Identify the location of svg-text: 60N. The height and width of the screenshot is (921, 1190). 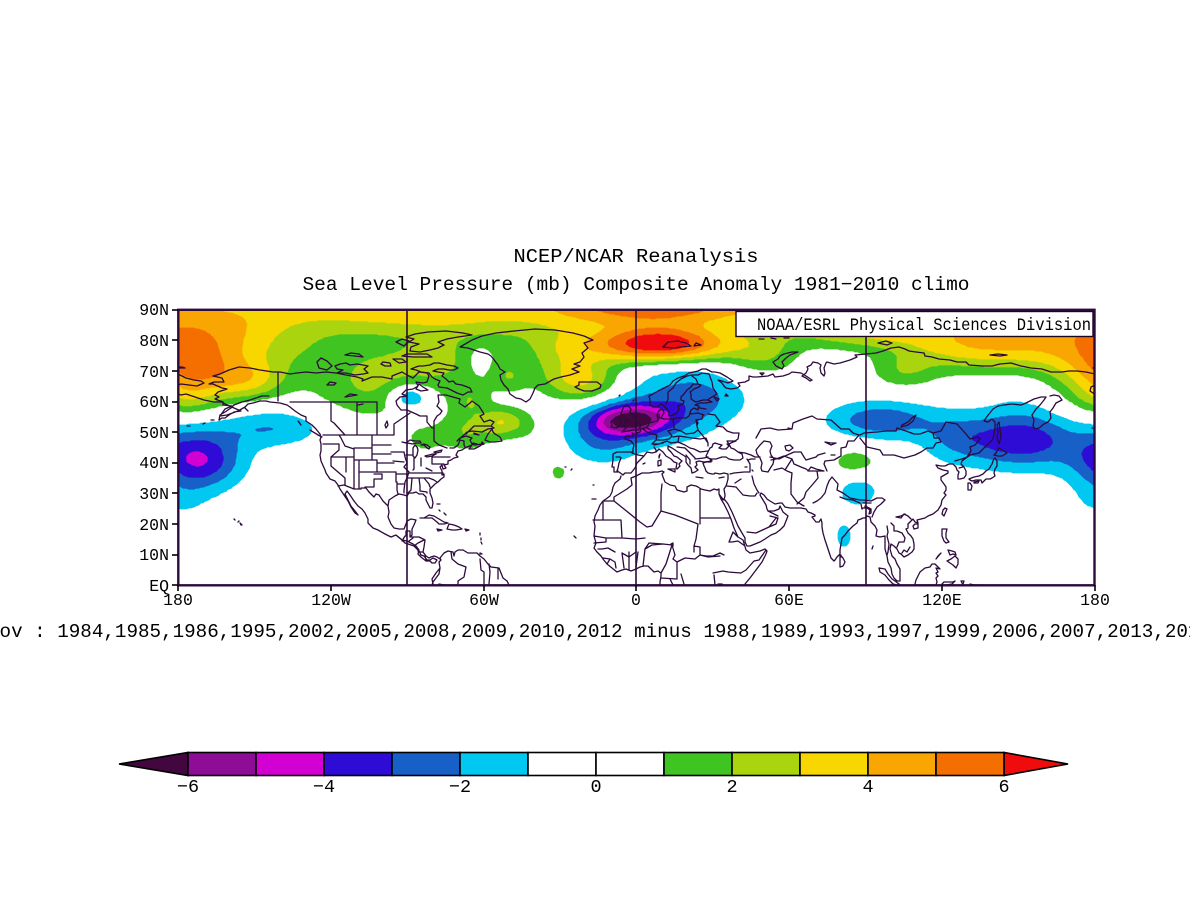
(154, 402).